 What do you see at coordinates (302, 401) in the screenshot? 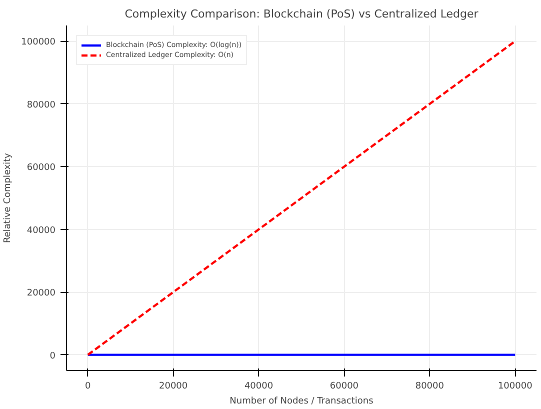
I see `x-axis-title: Number of Nodes / Transactions` at bounding box center [302, 401].